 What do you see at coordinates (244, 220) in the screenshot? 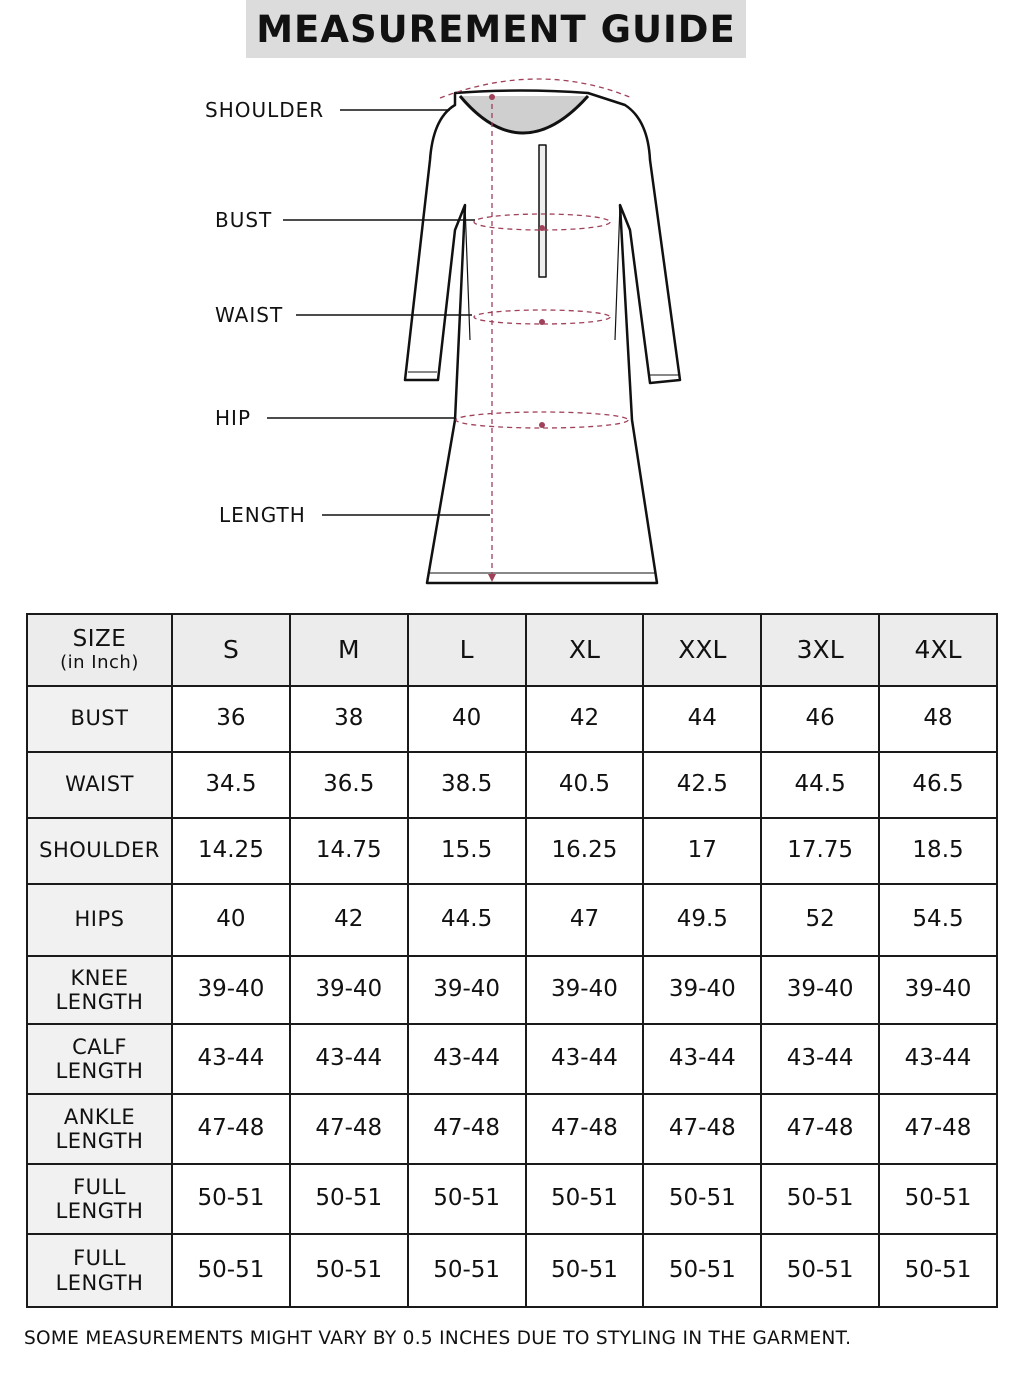
I see `label-bust: BUST` at bounding box center [244, 220].